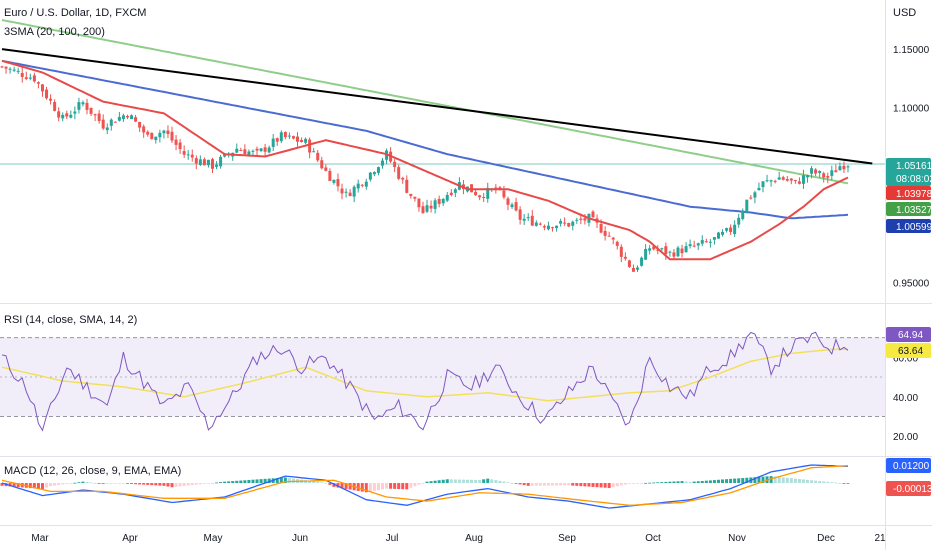  Describe the element at coordinates (424, 375) in the screenshot. I see `rsi-ma-line` at that location.